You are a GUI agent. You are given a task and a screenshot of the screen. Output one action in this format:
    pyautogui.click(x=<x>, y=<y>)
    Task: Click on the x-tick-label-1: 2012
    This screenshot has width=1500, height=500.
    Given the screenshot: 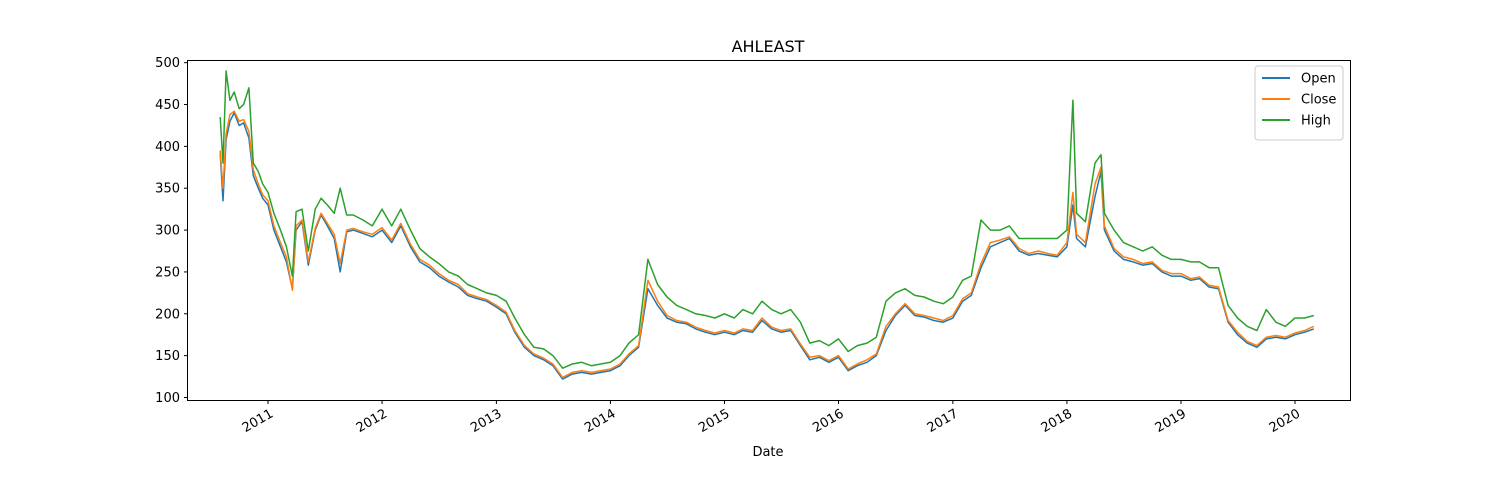 What is the action you would take?
    pyautogui.click(x=372, y=421)
    